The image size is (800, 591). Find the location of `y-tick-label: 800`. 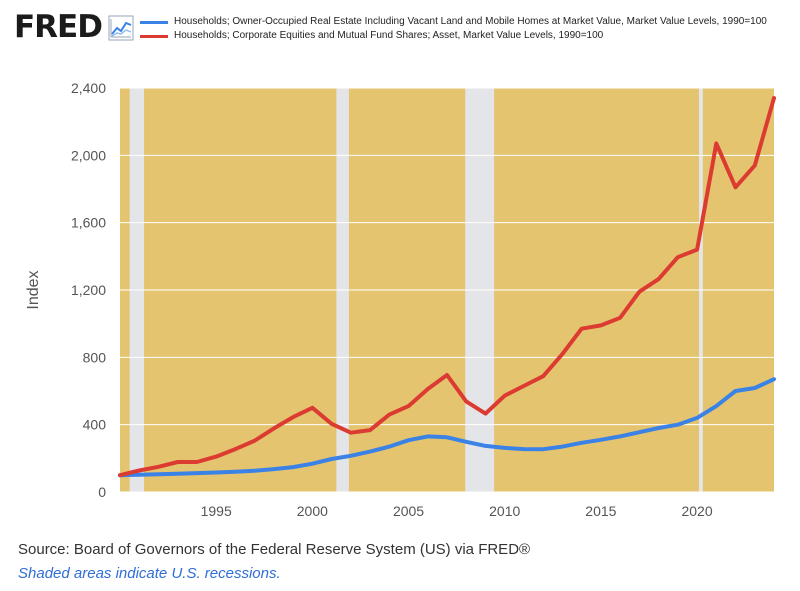

y-tick-label: 800 is located at coordinates (95, 357).